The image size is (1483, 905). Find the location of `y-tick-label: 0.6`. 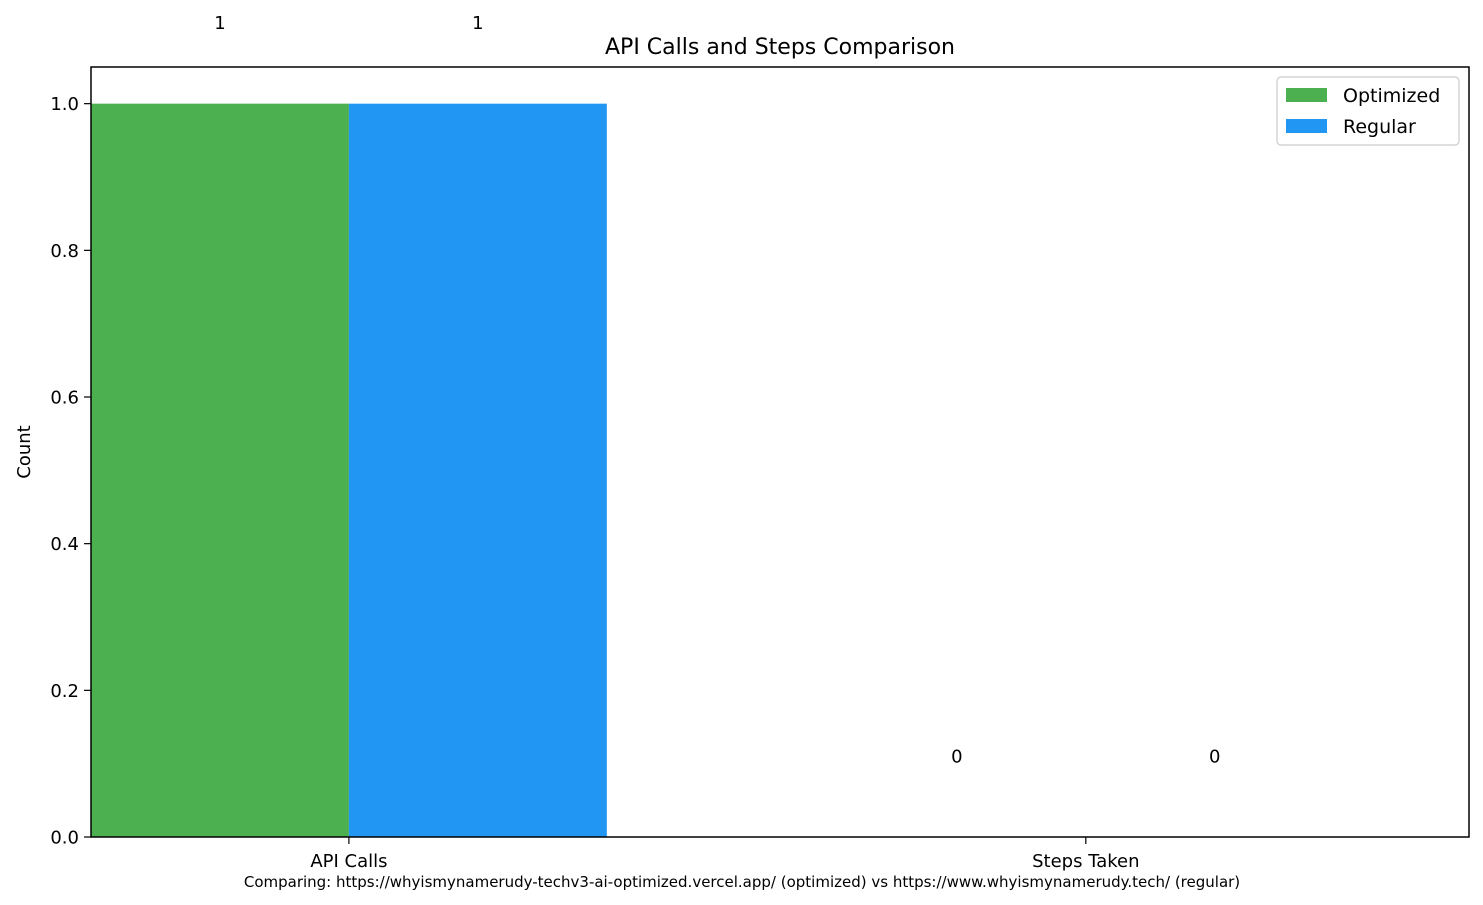

y-tick-label: 0.6 is located at coordinates (64, 398).